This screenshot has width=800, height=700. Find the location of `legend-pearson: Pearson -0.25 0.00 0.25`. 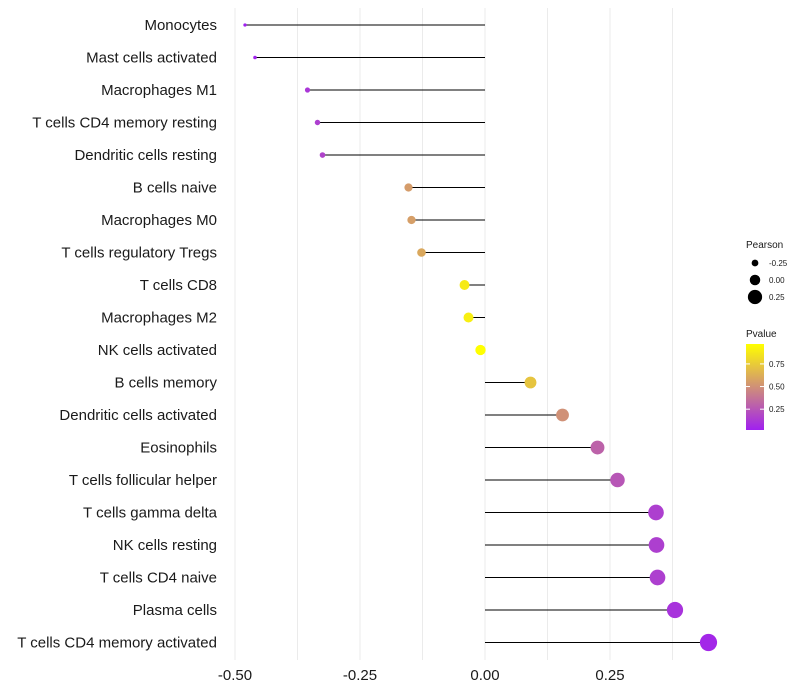

legend-pearson: Pearson -0.25 0.00 0.25 is located at coordinates (767, 272).